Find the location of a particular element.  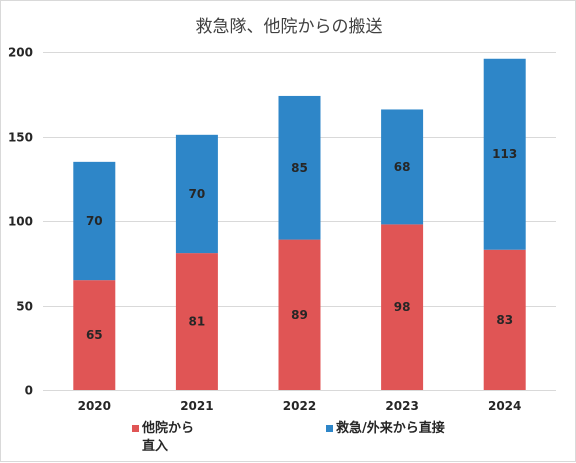

data-label: 89 is located at coordinates (299, 315).